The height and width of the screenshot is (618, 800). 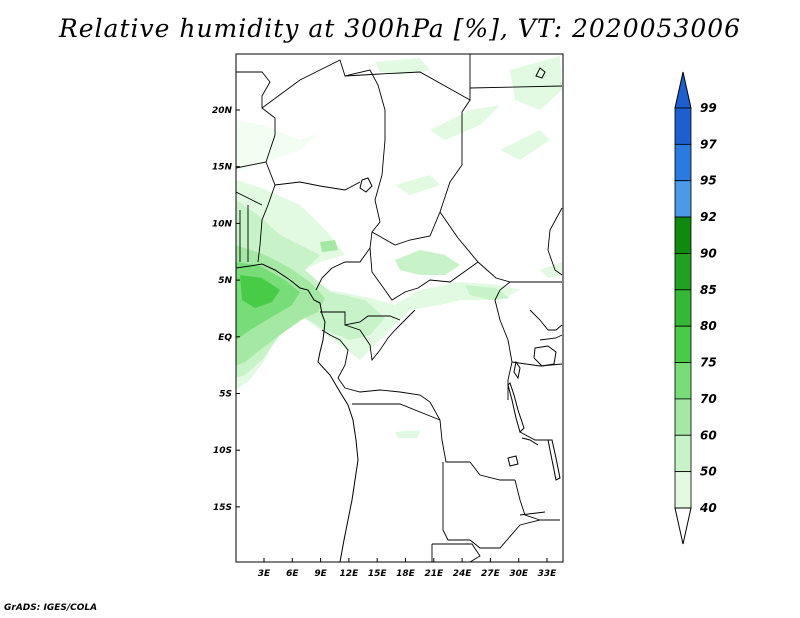 I want to click on lat-tick-label: 10S, so click(x=222, y=451).